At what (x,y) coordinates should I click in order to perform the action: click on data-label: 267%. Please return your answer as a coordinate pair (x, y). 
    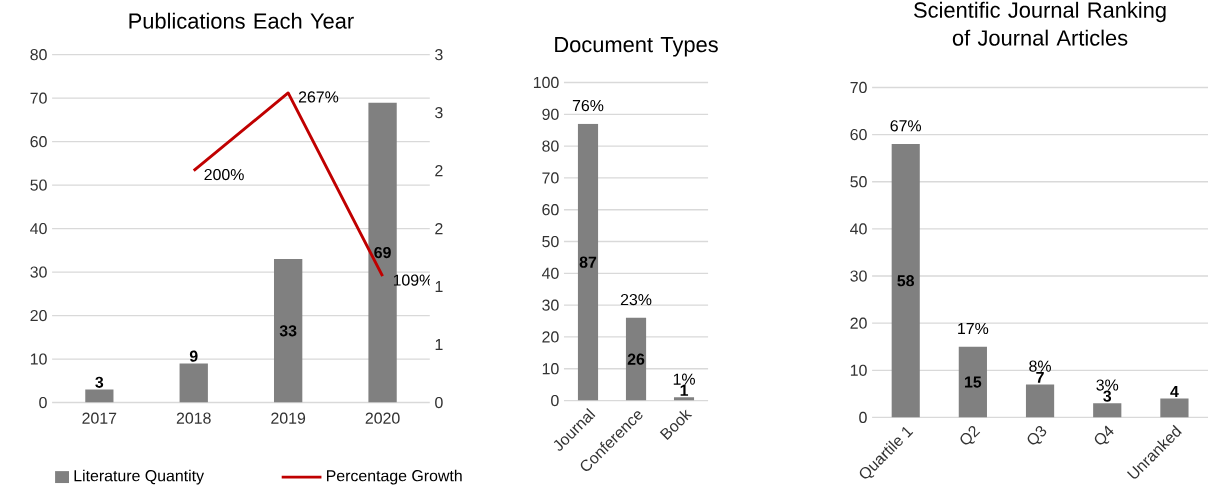
    Looking at the image, I should click on (318, 97).